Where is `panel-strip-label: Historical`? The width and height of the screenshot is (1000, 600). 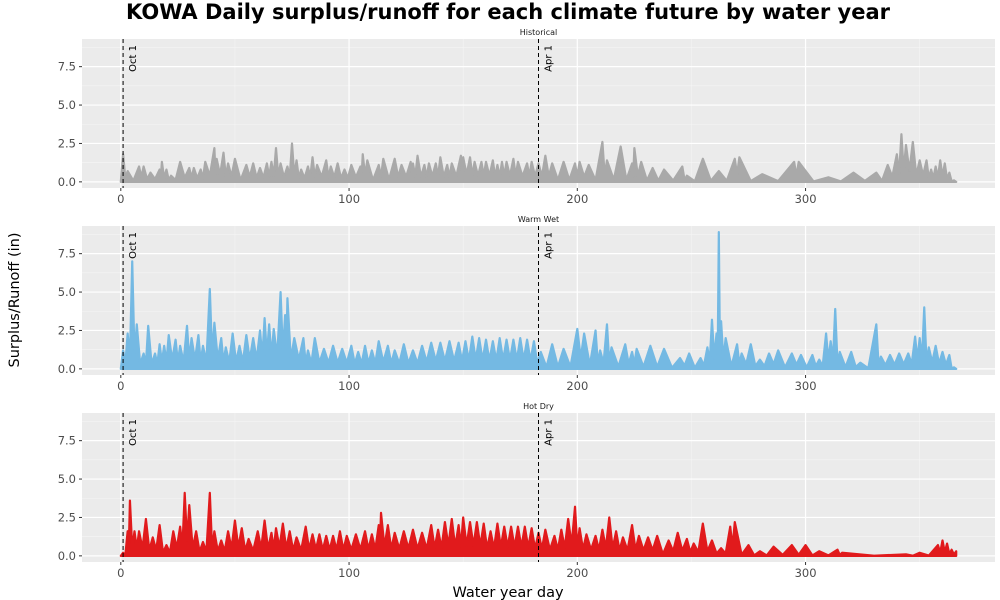
panel-strip-label: Historical is located at coordinates (538, 32).